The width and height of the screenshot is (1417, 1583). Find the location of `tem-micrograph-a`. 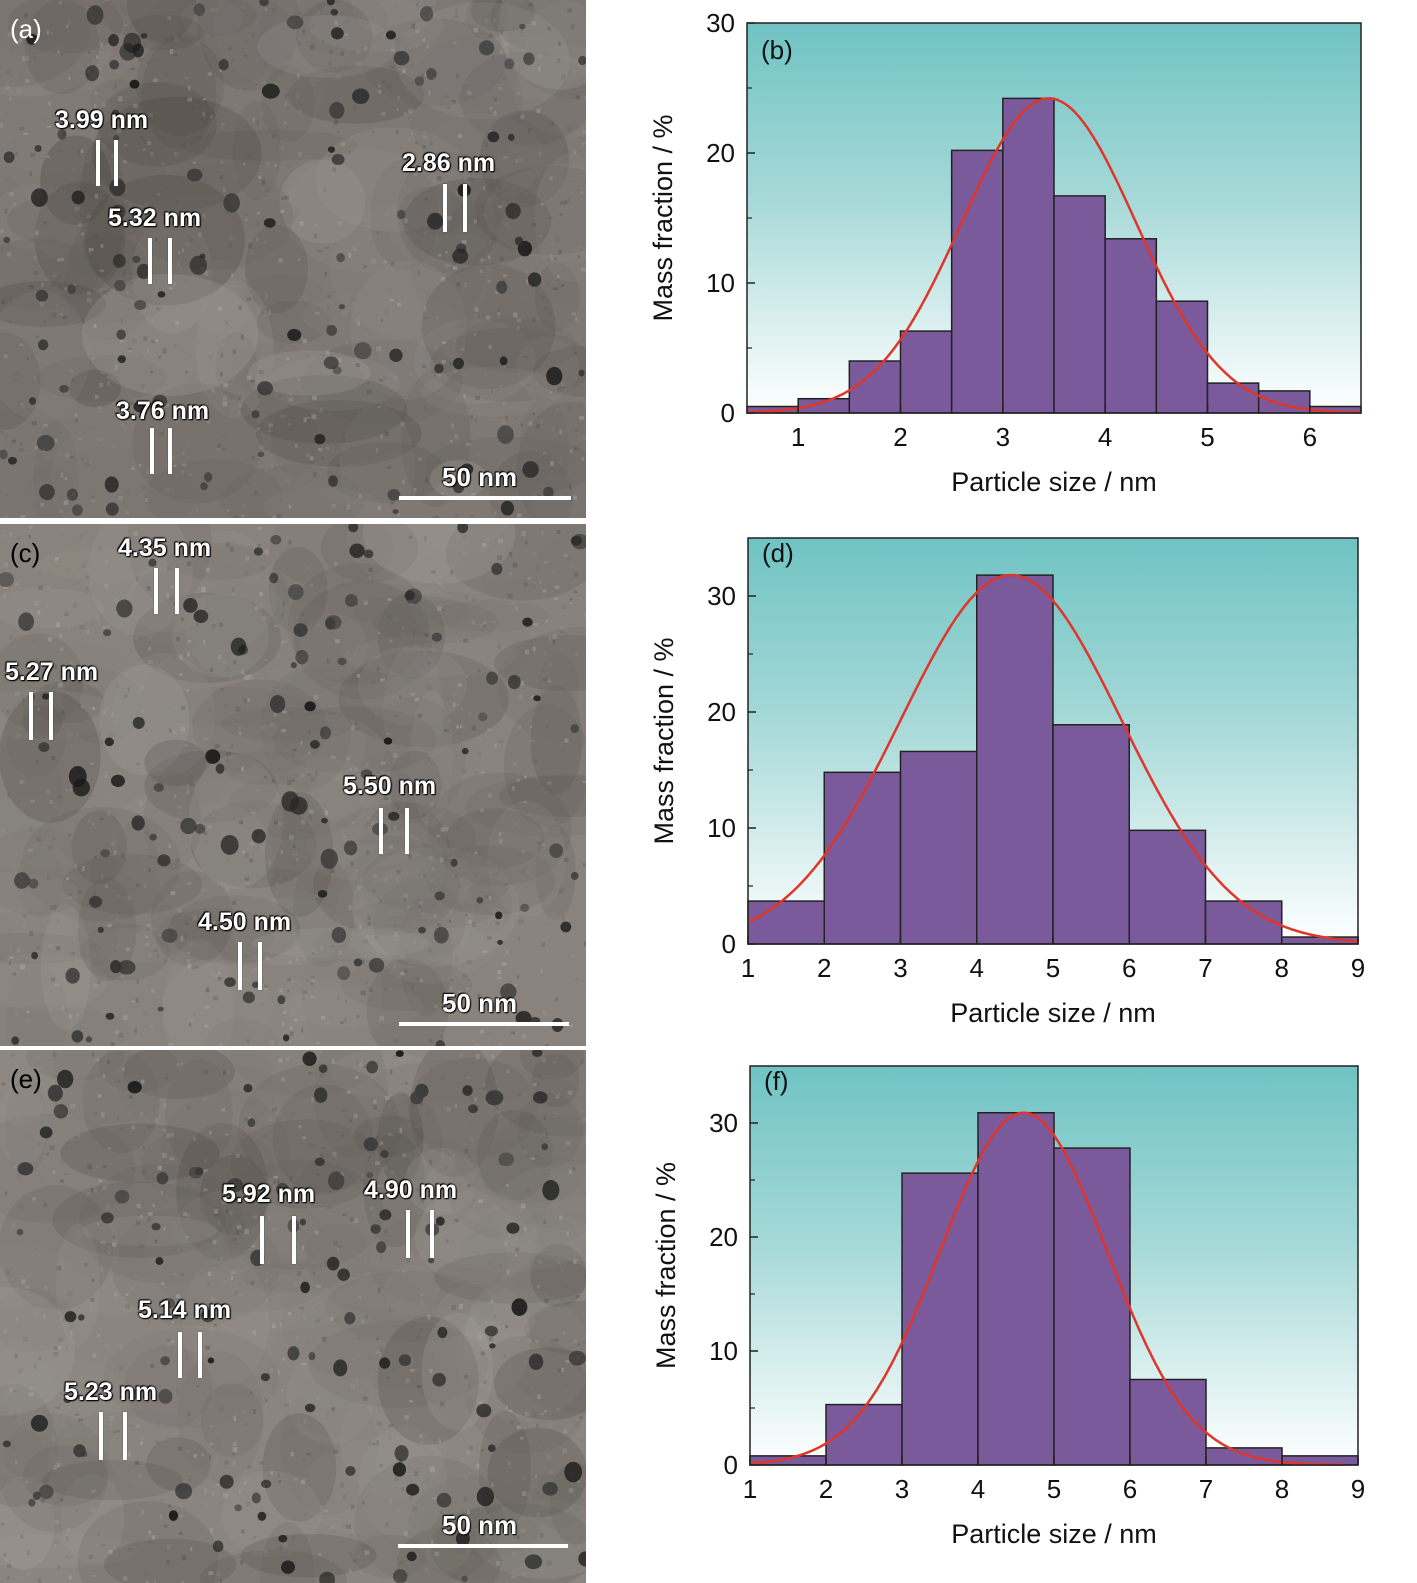

tem-micrograph-a is located at coordinates (293, 259).